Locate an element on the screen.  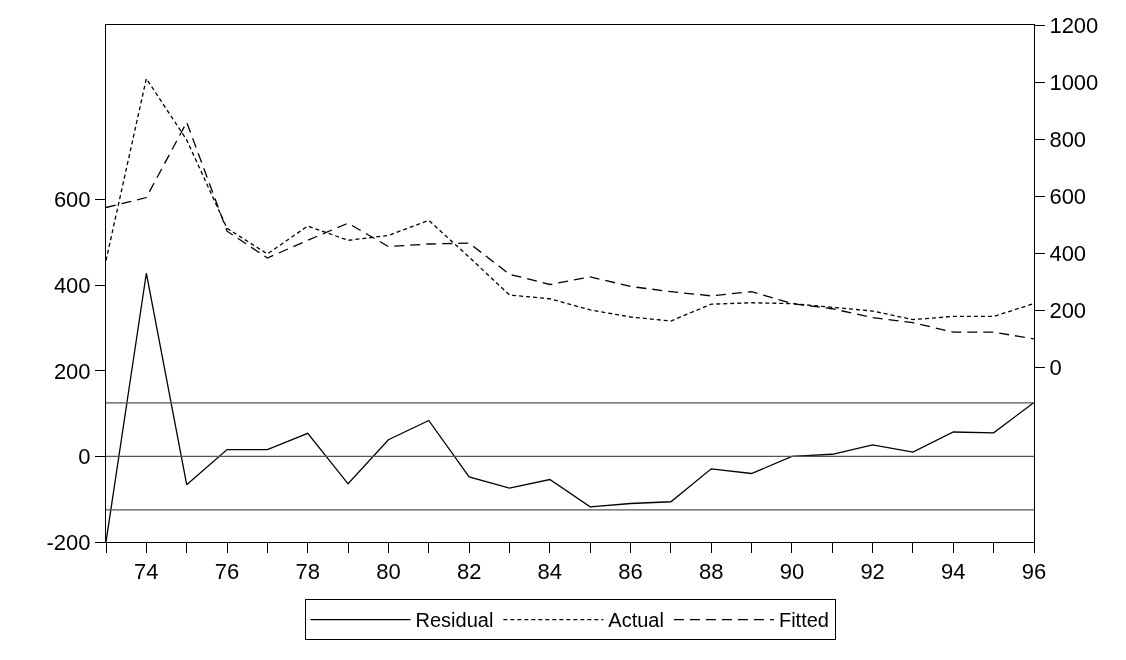
legend-label: Residual is located at coordinates (454, 620).